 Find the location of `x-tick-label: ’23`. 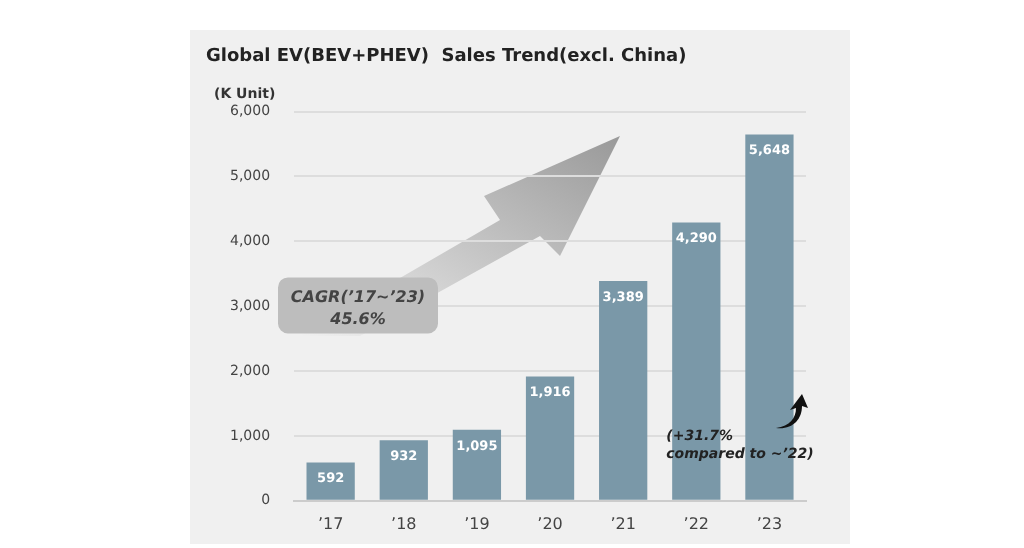

x-tick-label: ’23 is located at coordinates (769, 523).